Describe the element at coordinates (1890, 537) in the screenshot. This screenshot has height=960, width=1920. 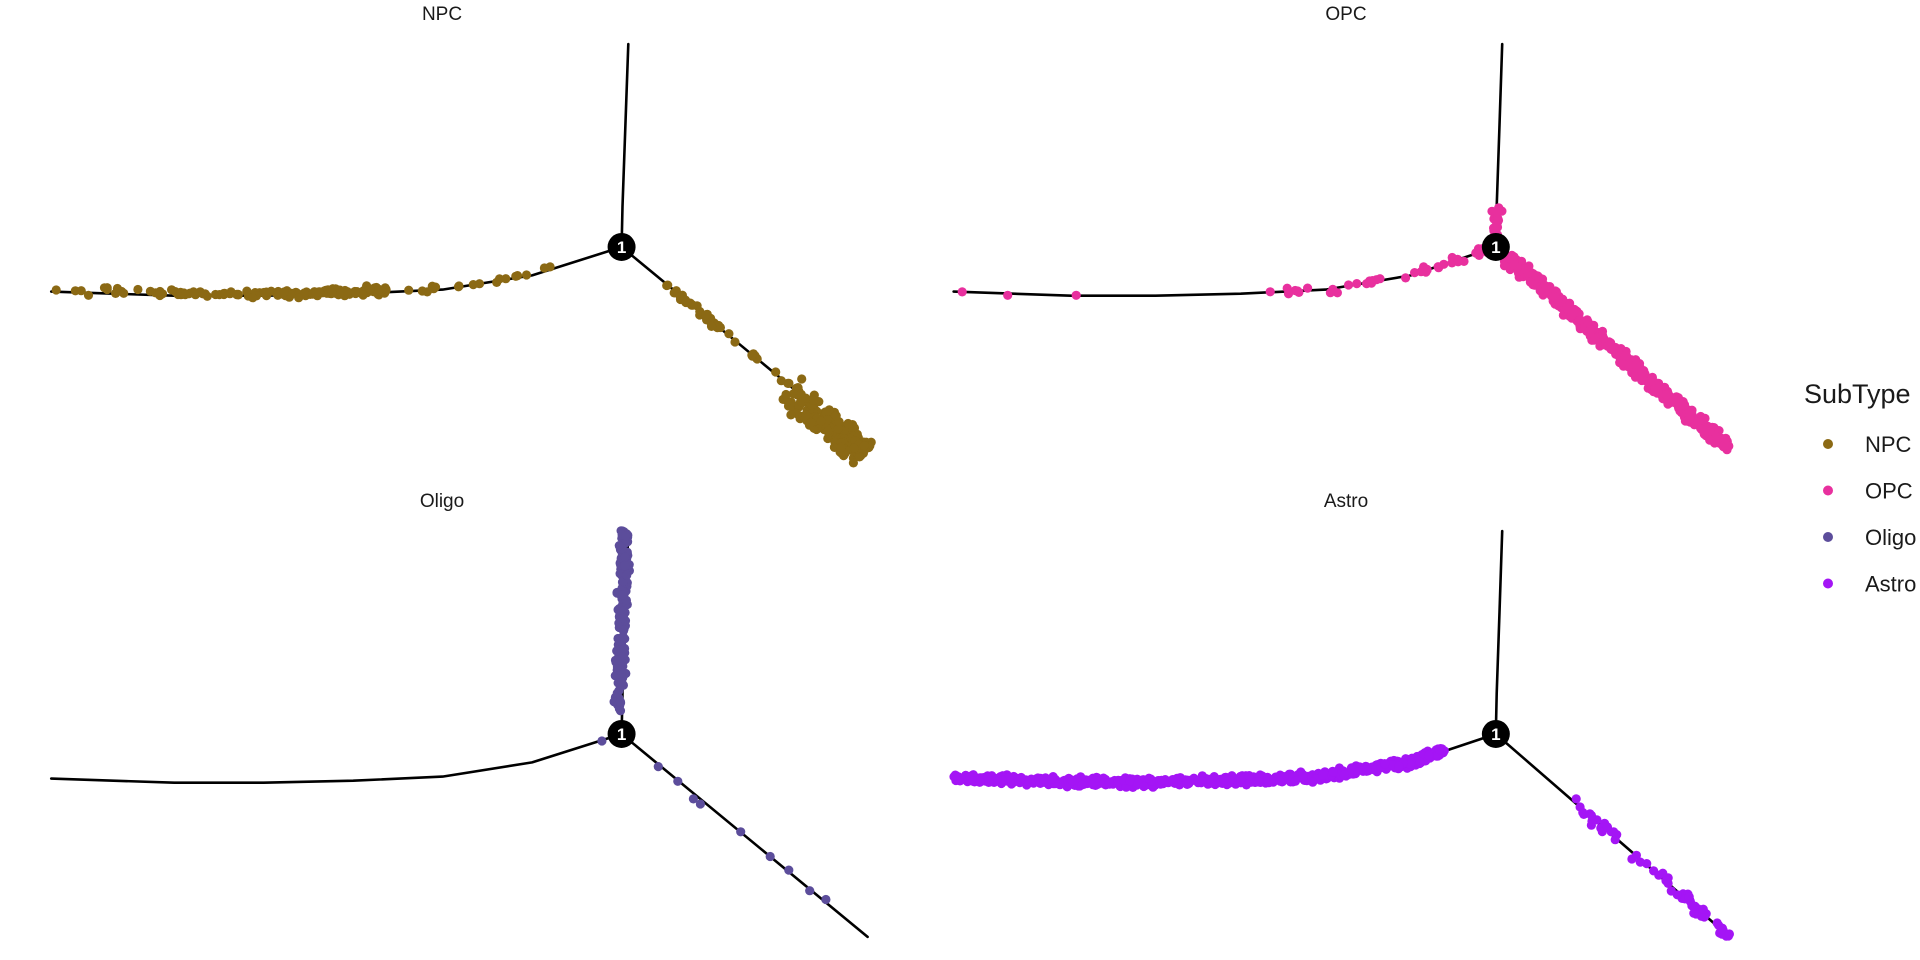
I see `legend-label: Oligo` at that location.